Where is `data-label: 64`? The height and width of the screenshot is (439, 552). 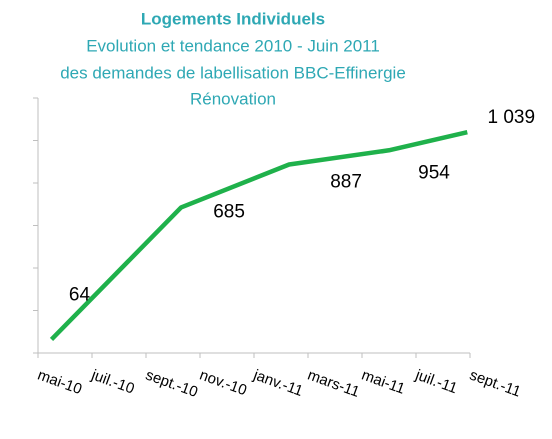 data-label: 64 is located at coordinates (80, 294).